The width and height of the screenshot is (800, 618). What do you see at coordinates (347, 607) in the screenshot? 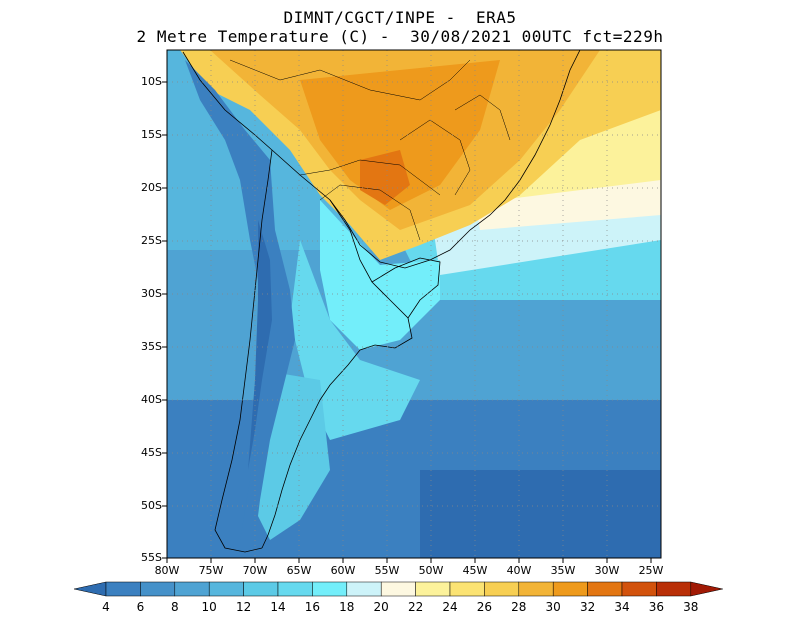
I see `colorbar-label: 18` at bounding box center [347, 607].